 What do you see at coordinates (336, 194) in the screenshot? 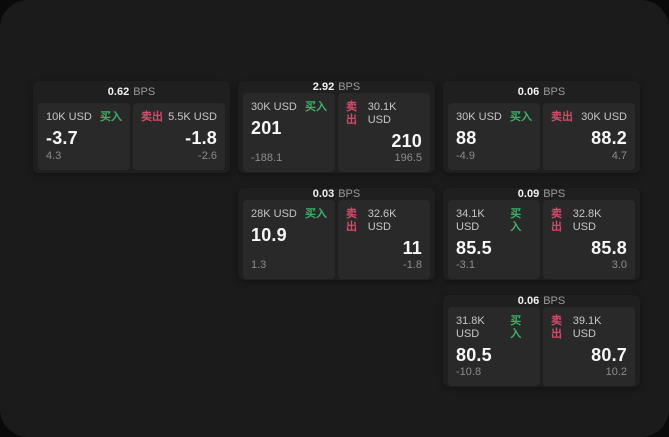
I see `card-header: 0.03 BPS` at bounding box center [336, 194].